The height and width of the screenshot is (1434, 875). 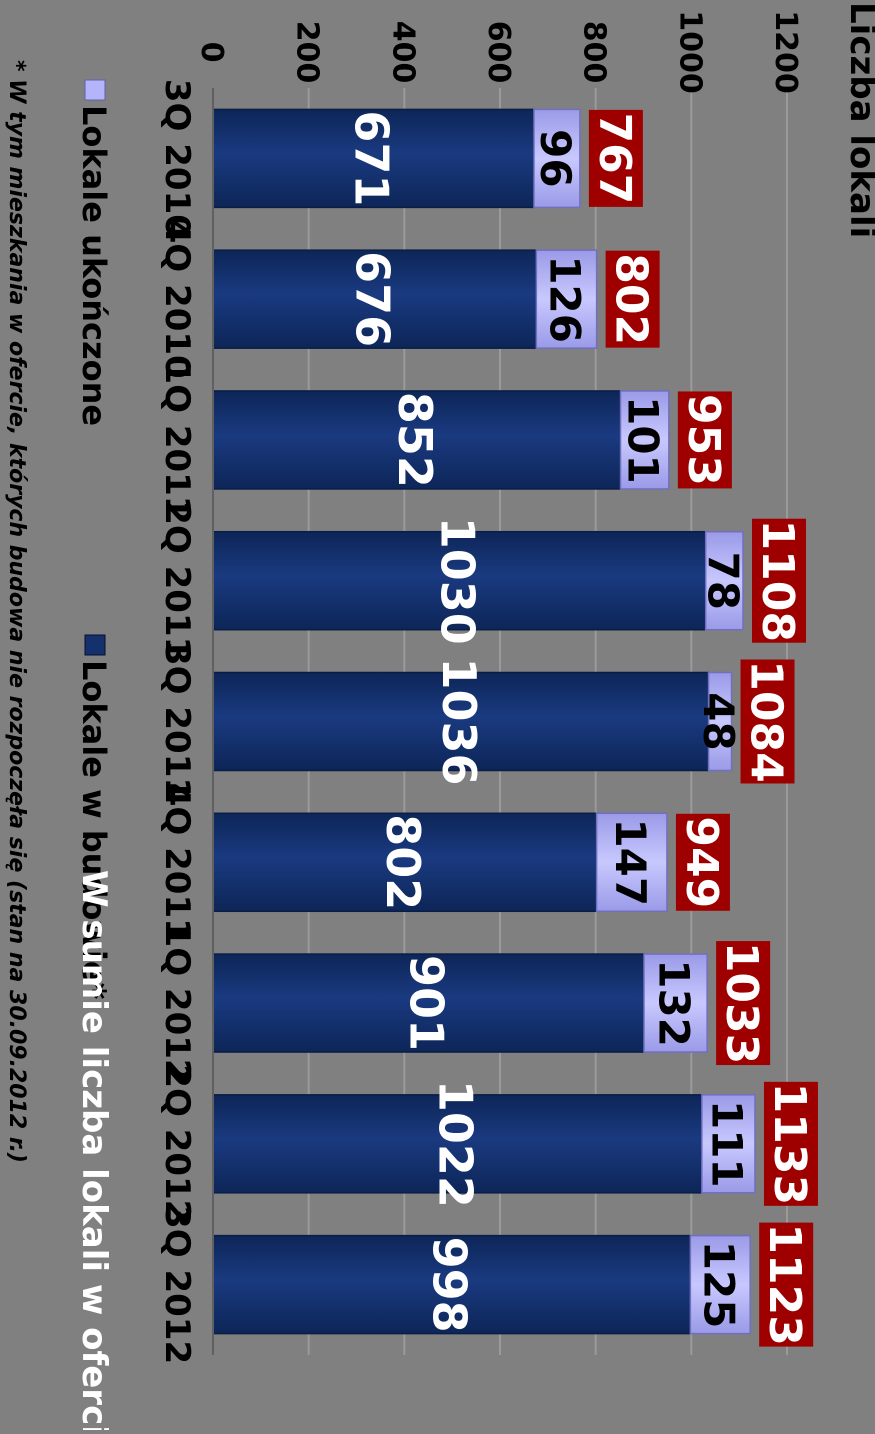 What do you see at coordinates (594, 52) in the screenshot?
I see `y-tick-label: 800` at bounding box center [594, 52].